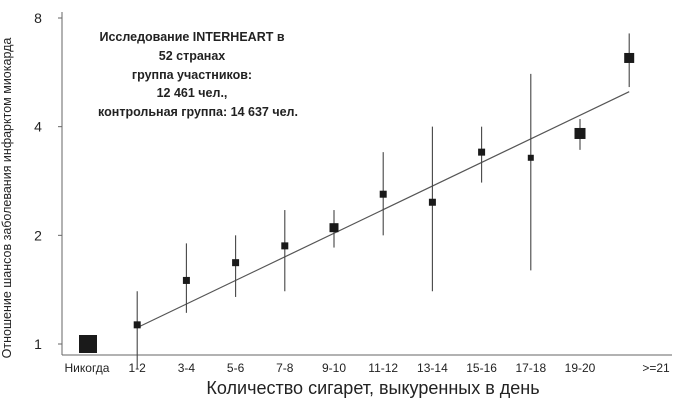 The height and width of the screenshot is (406, 677). Describe the element at coordinates (38, 18) in the screenshot. I see `y-tick-label: 8` at that location.